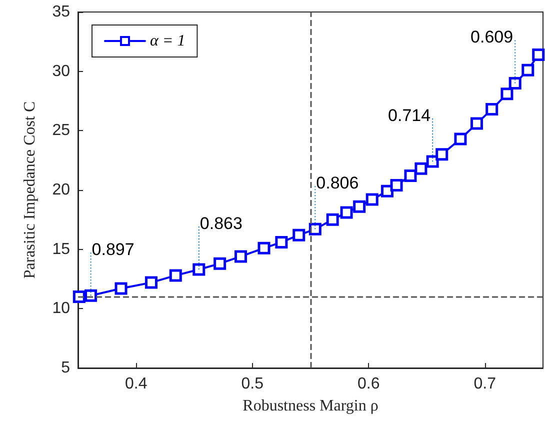 This screenshot has height=430, width=545. I want to click on y-tick-label: 25, so click(61, 131).